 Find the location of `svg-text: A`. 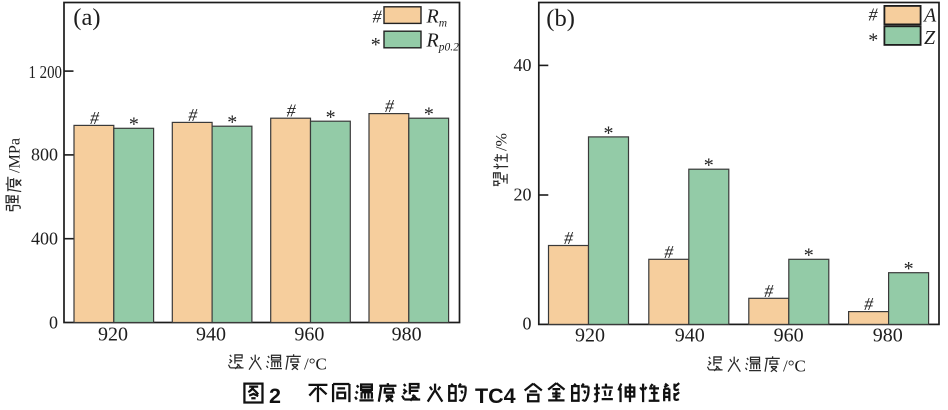

svg-text: A is located at coordinates (929, 16).